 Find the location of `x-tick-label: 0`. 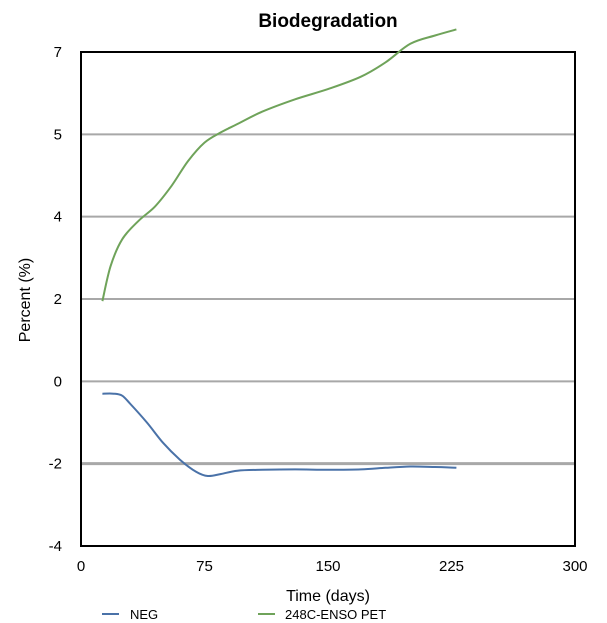

x-tick-label: 0 is located at coordinates (81, 566).